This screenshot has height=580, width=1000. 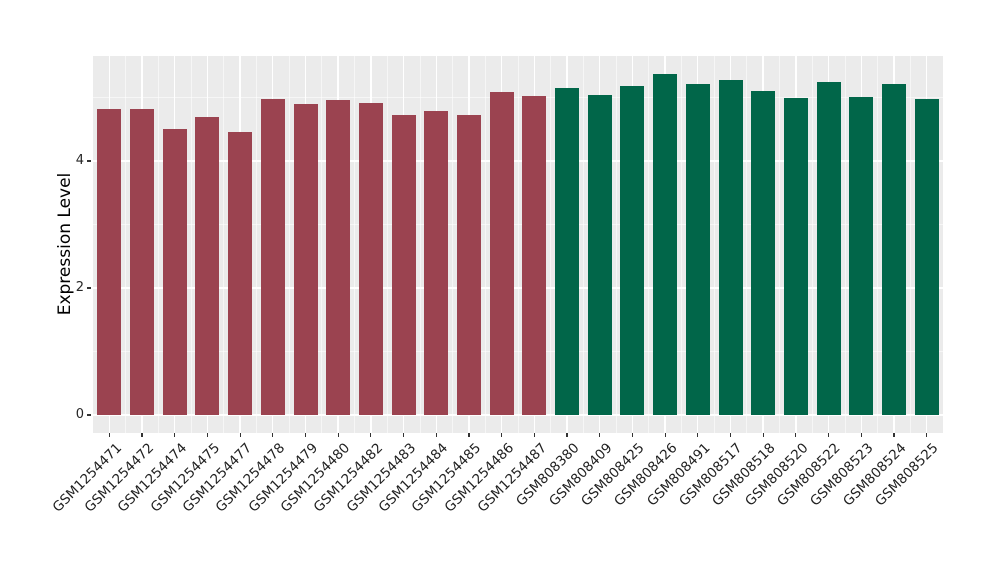 What do you see at coordinates (403, 265) in the screenshot?
I see `bar-GSM1254483` at bounding box center [403, 265].